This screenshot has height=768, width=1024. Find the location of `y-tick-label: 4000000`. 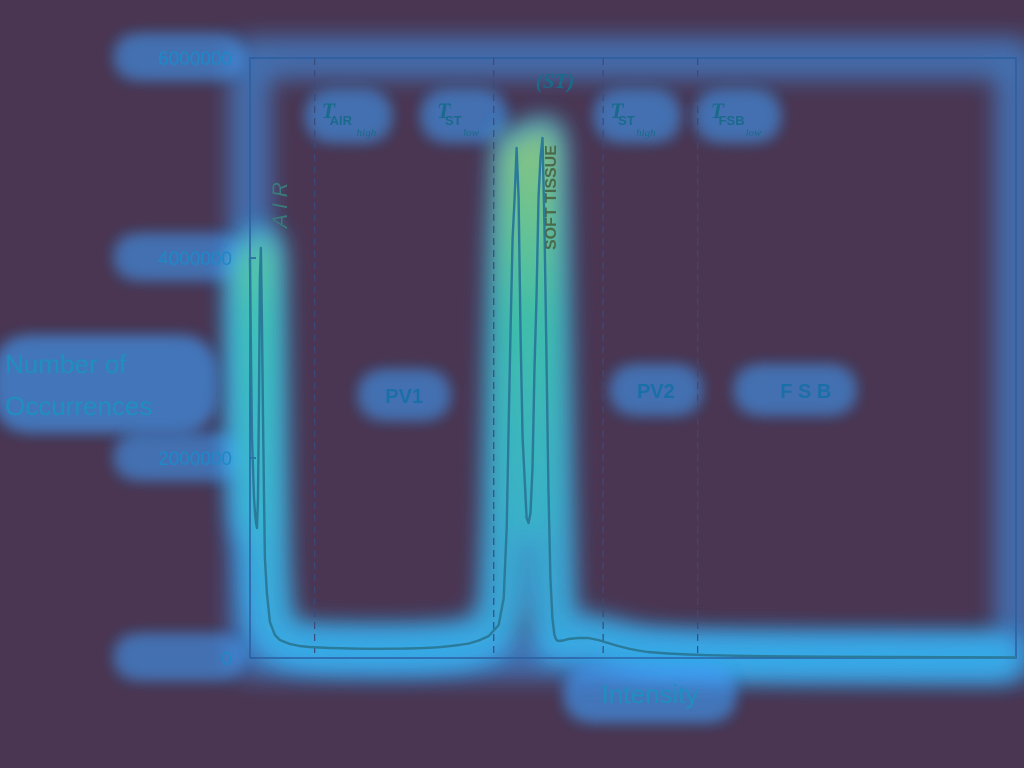

y-tick-label: 4000000 is located at coordinates (195, 259).